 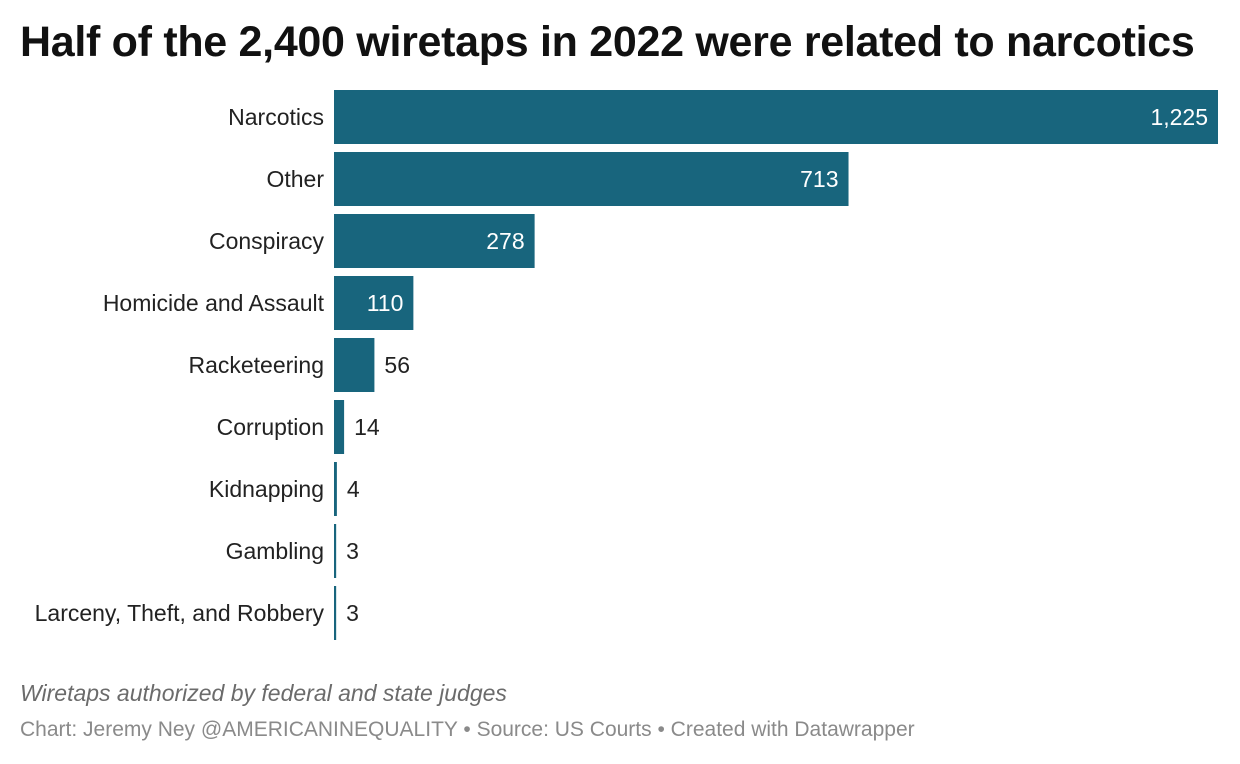 I want to click on category-label-homicide-and-assault: Homicide and Assault, so click(x=214, y=303).